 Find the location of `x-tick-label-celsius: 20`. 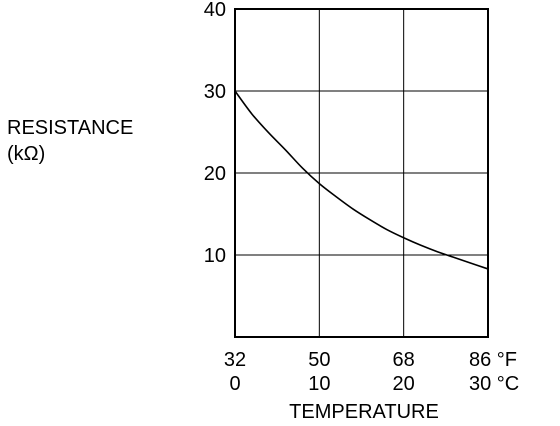

x-tick-label-celsius: 20 is located at coordinates (404, 384).